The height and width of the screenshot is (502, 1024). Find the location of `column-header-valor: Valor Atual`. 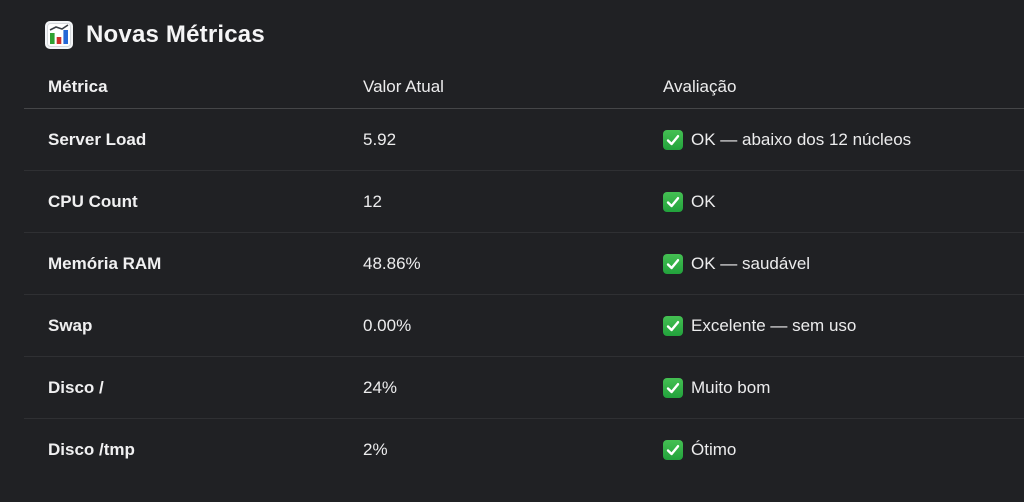

column-header-valor: Valor Atual is located at coordinates (403, 86).